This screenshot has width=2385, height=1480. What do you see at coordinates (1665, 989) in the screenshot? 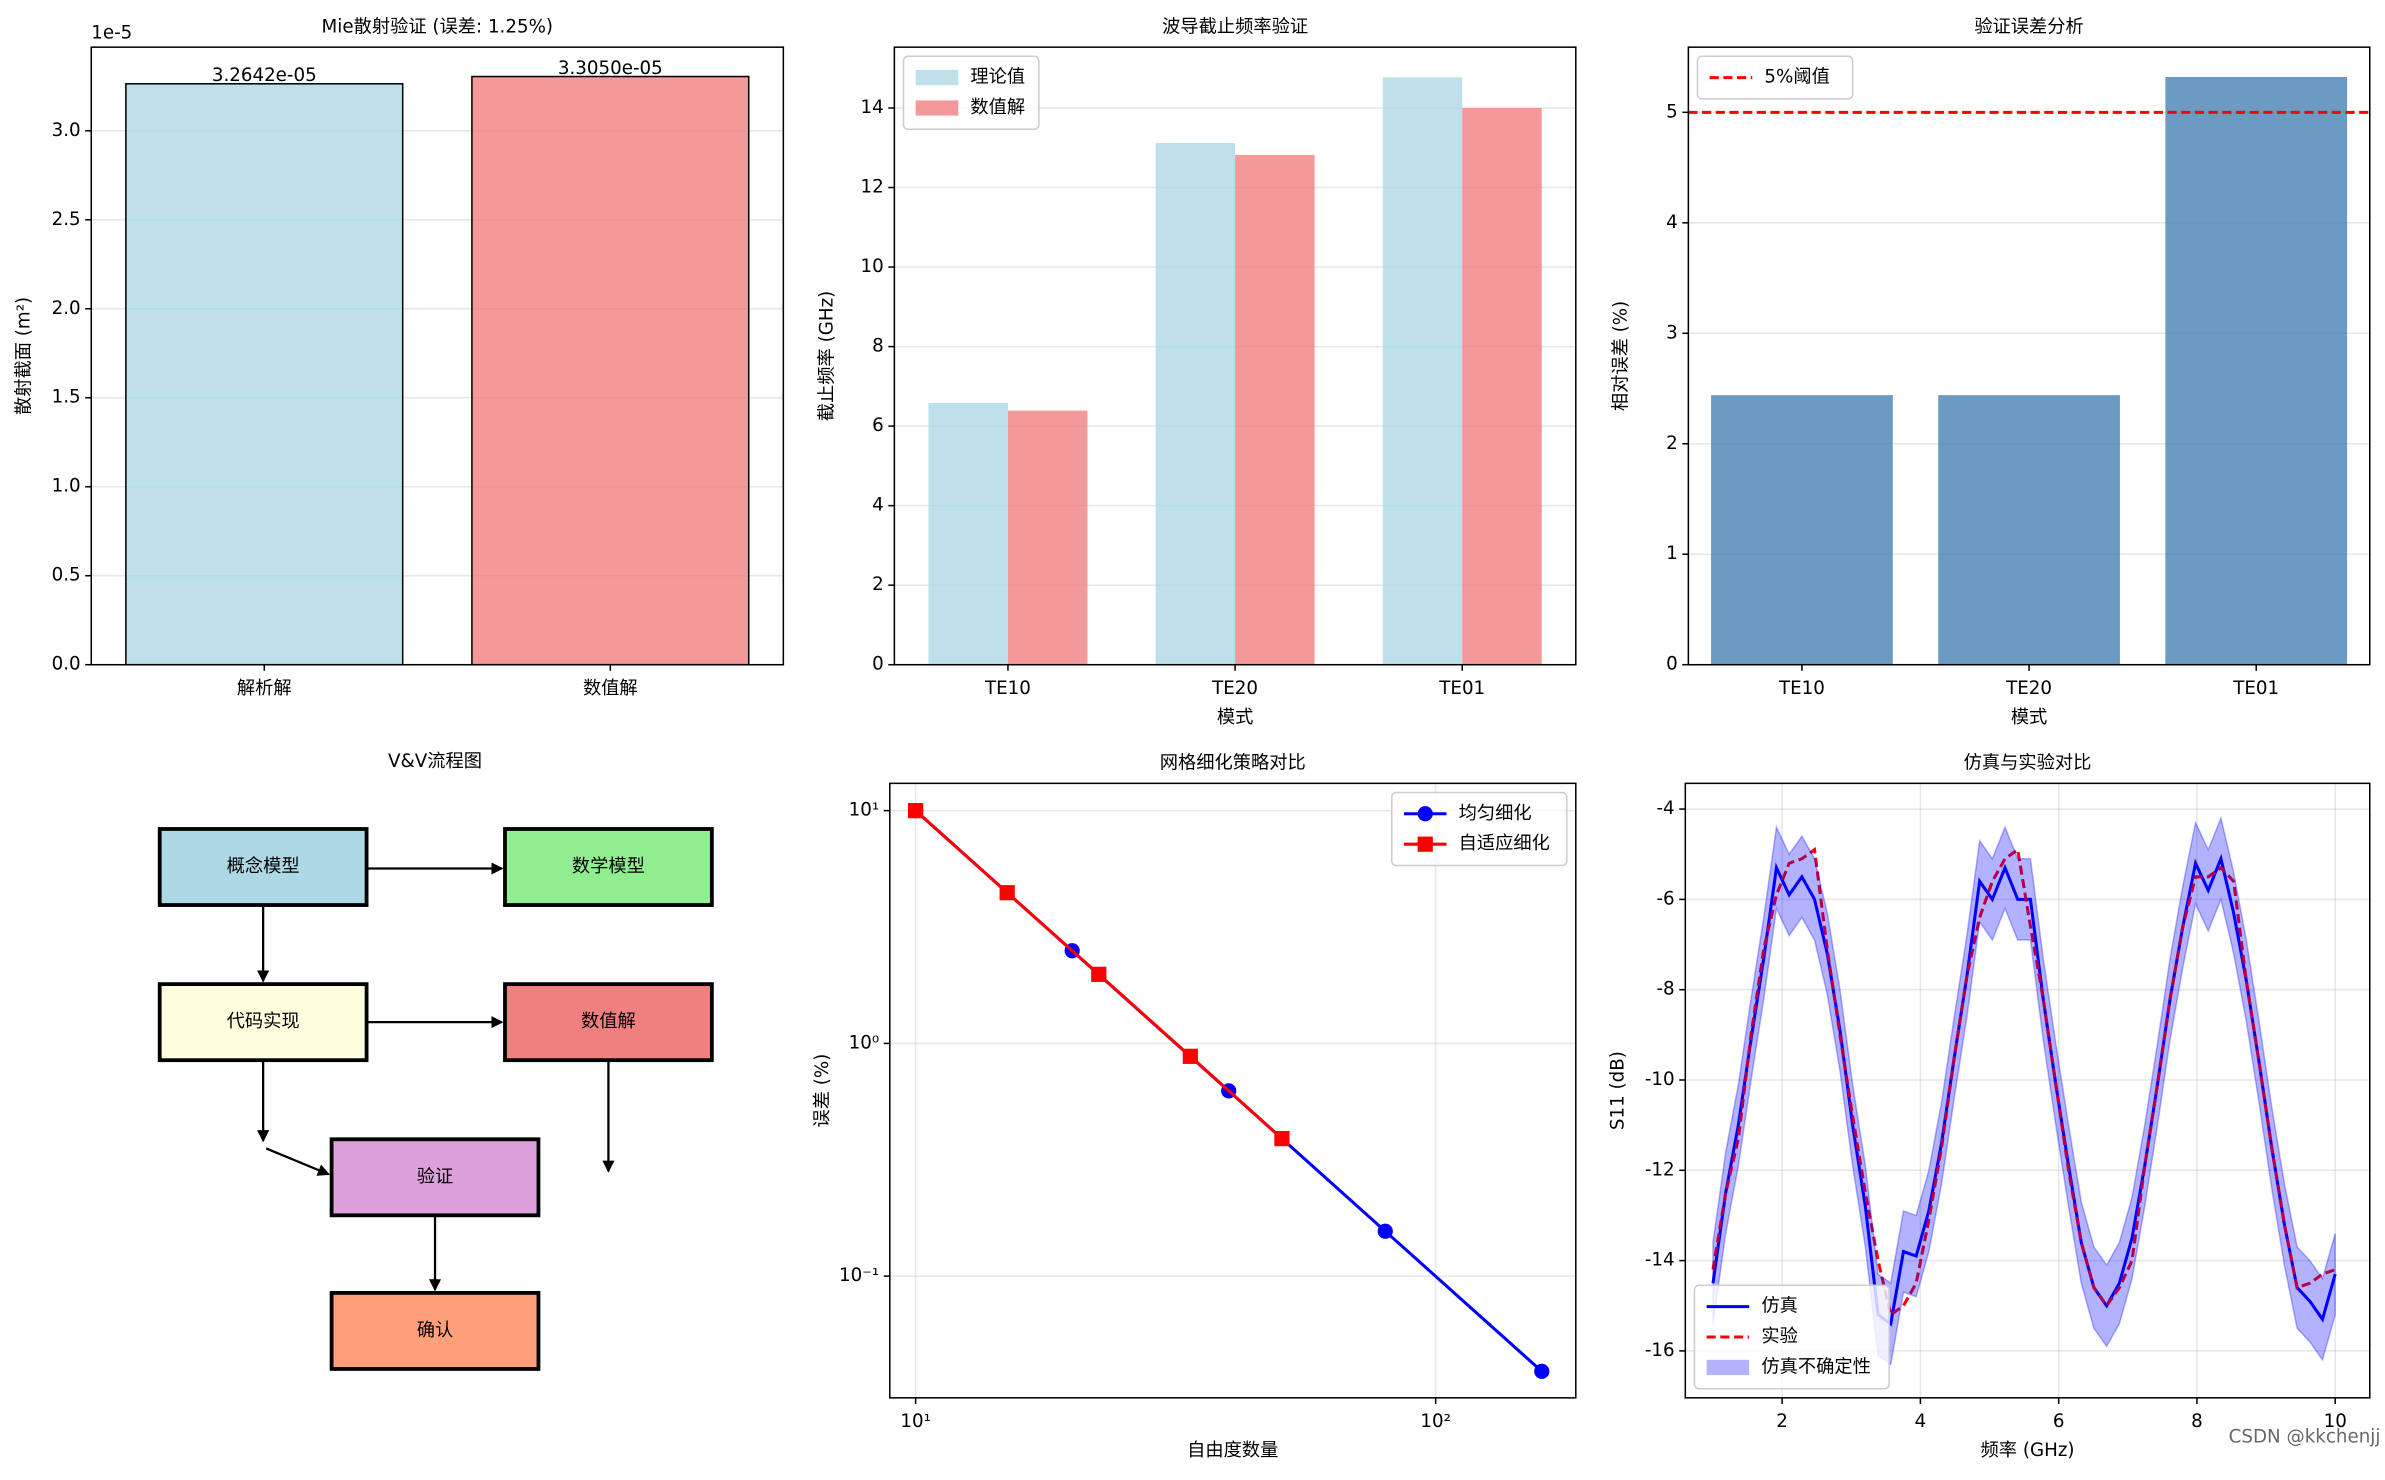
I see `y-tick-label: -8` at bounding box center [1665, 989].